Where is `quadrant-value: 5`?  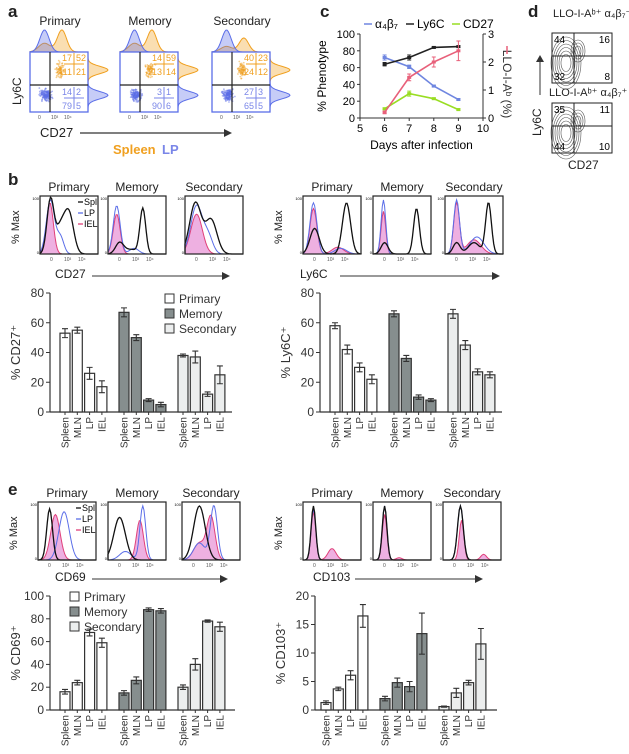
quadrant-value: 5 is located at coordinates (78, 106).